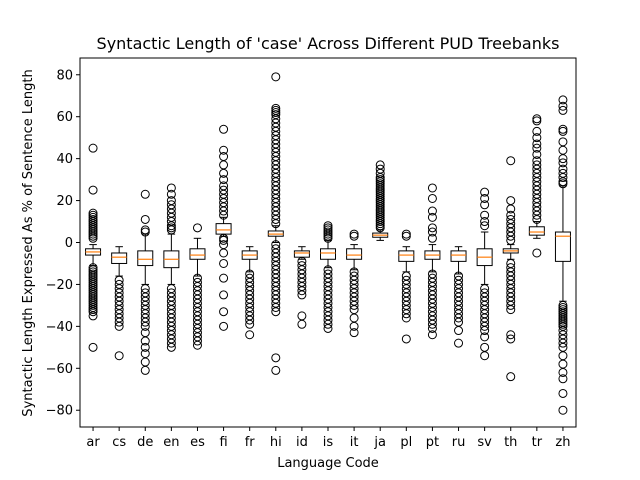 Image resolution: width=640 pixels, height=480 pixels. What do you see at coordinates (406, 442) in the screenshot?
I see `x-tick-label-pl: pl` at bounding box center [406, 442].